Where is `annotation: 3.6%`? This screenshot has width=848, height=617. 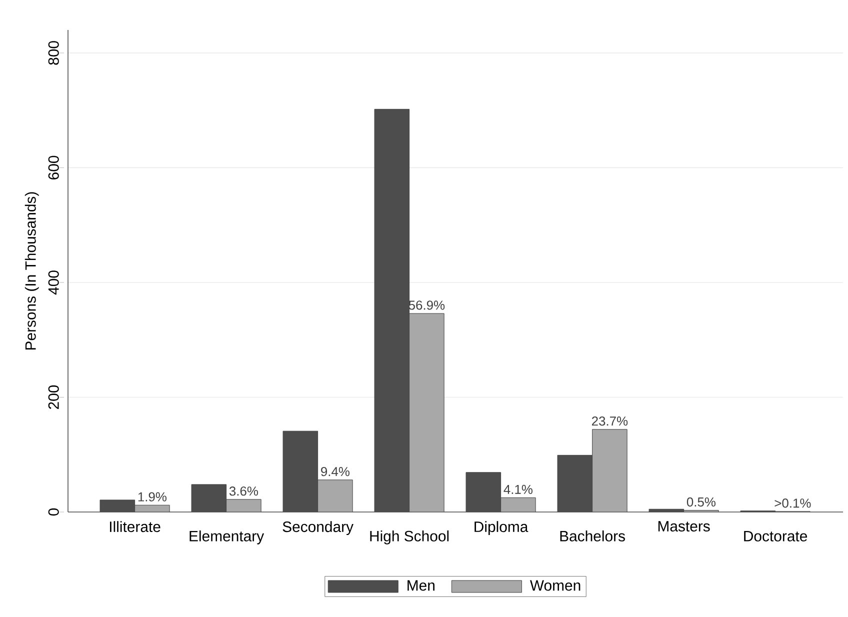 annotation: 3.6% is located at coordinates (243, 491).